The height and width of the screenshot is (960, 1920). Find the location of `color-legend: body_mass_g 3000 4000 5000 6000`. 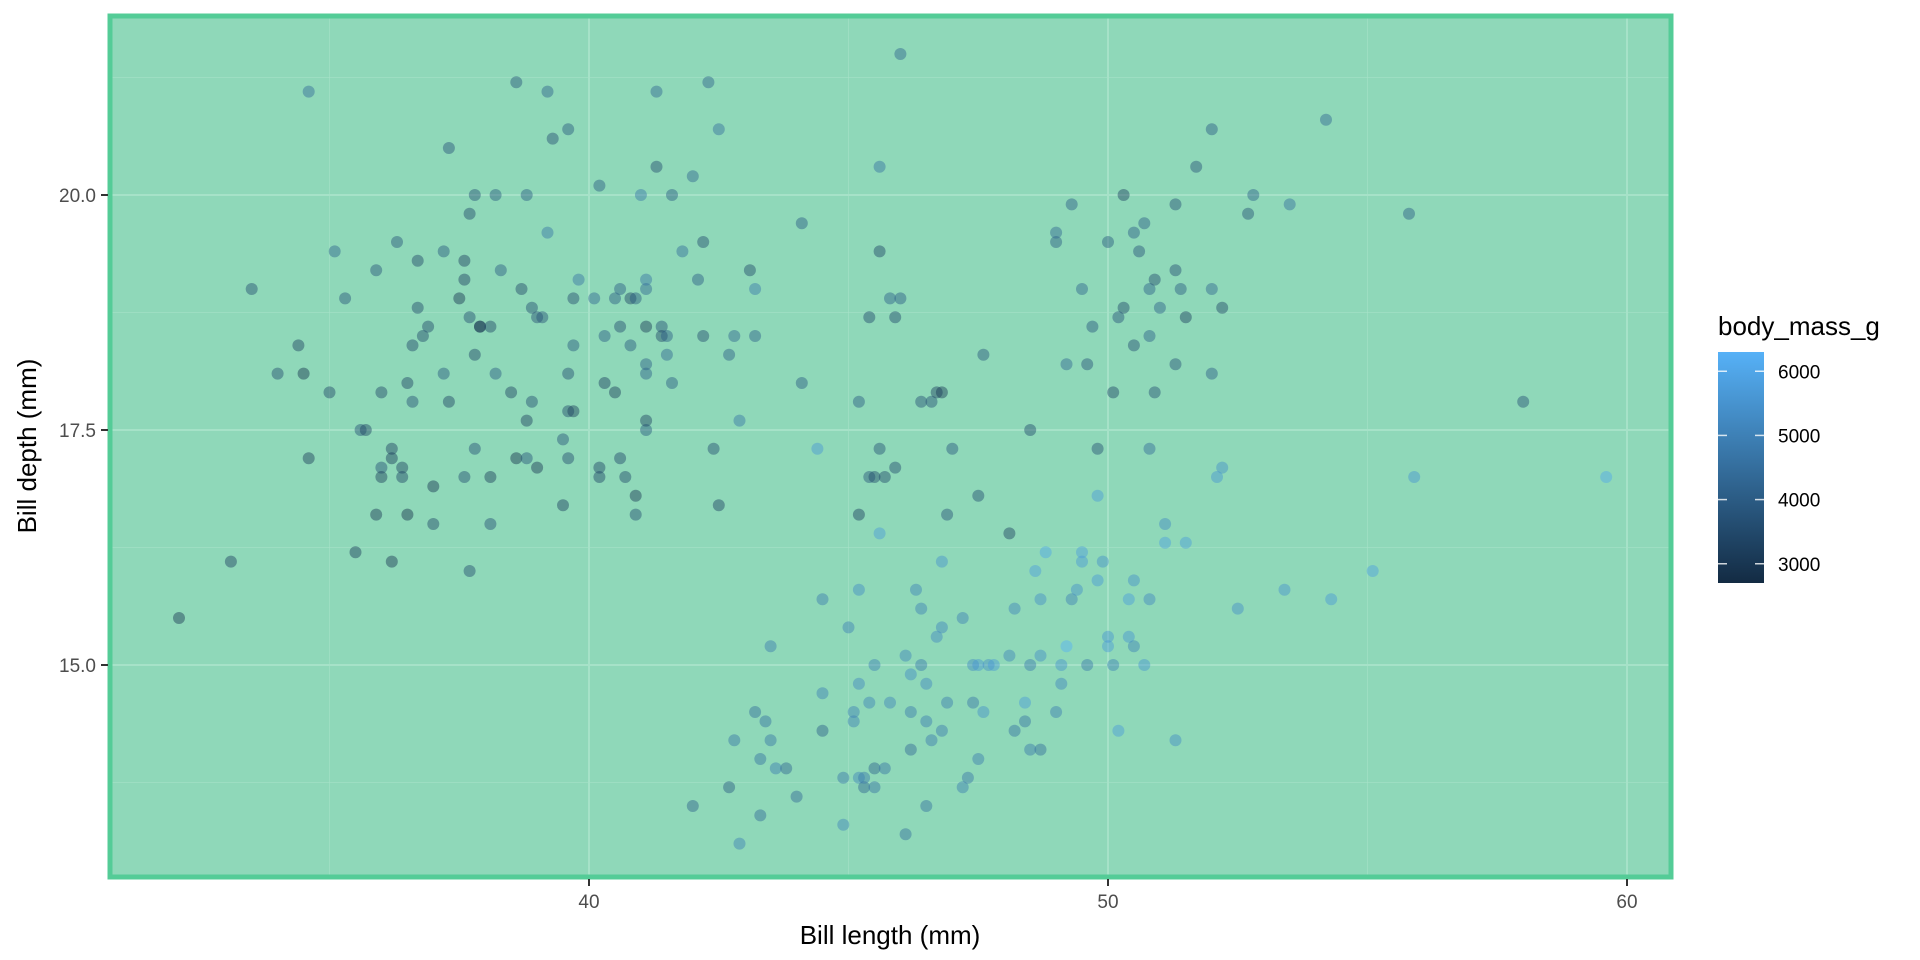

color-legend: body_mass_g 3000 4000 5000 6000 is located at coordinates (1799, 447).